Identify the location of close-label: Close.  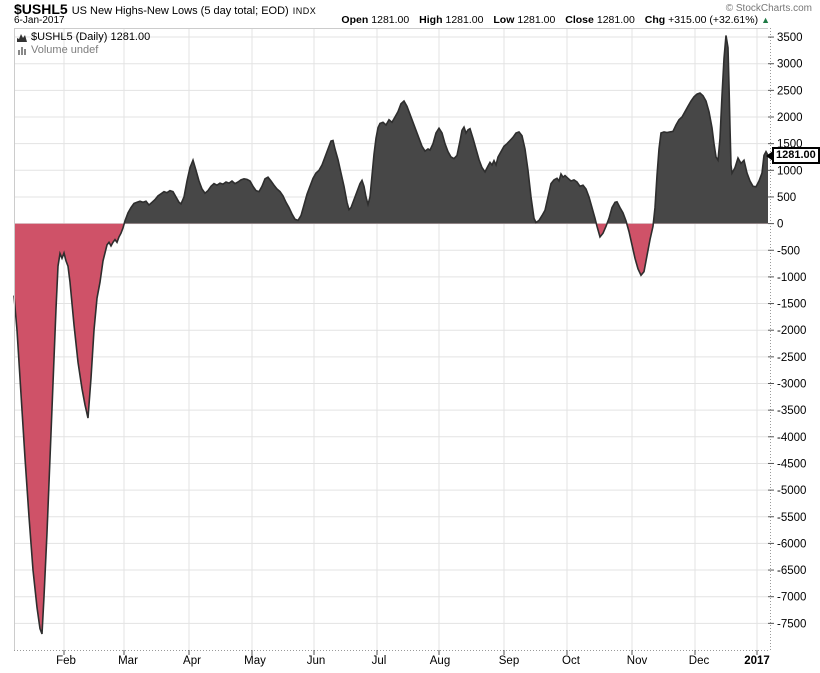
(579, 20).